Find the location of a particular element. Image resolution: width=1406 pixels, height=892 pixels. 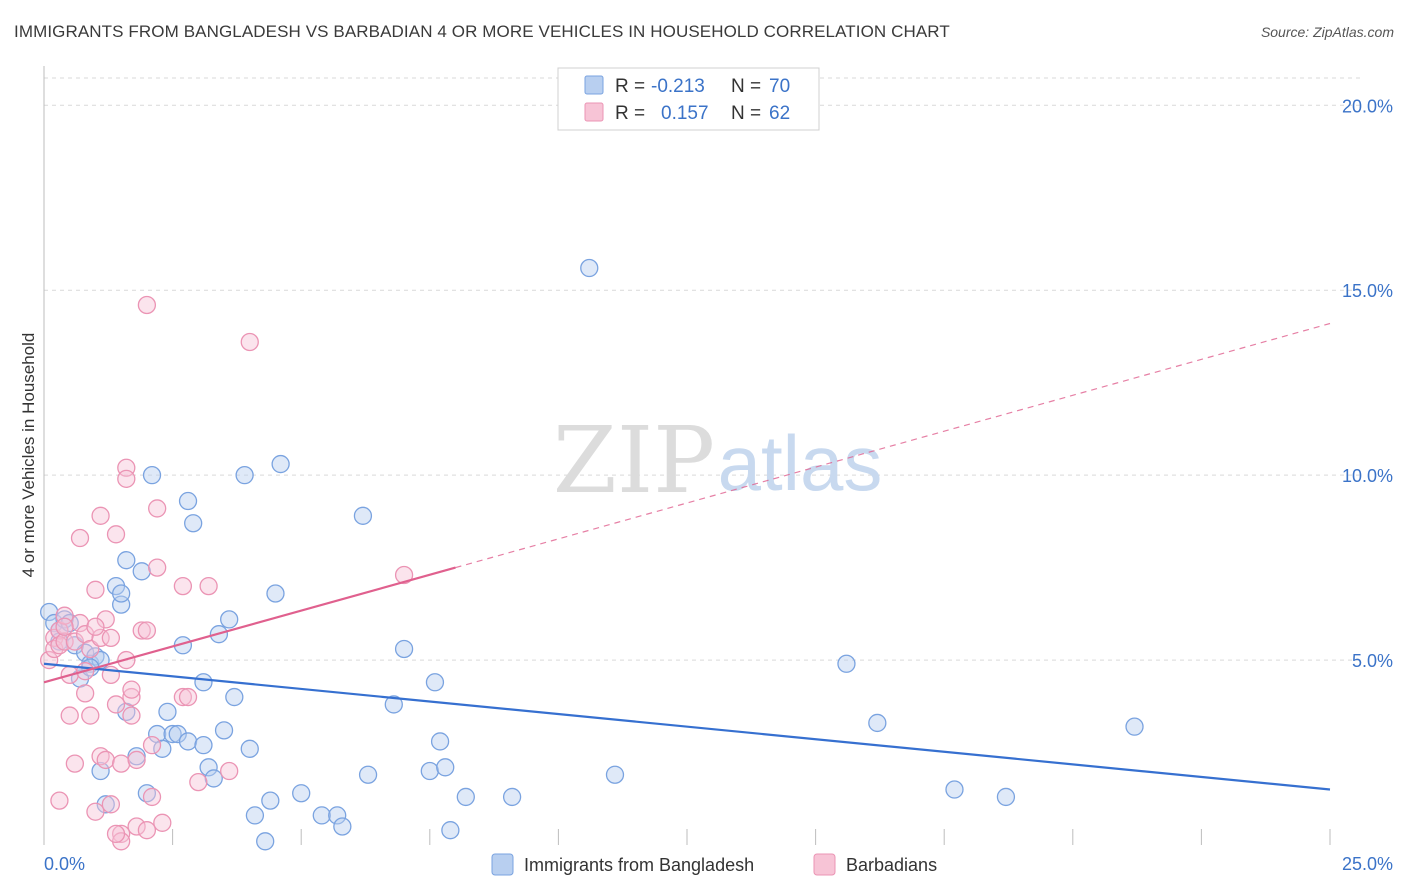

x-tick-label: 0.0% is located at coordinates (64, 864).